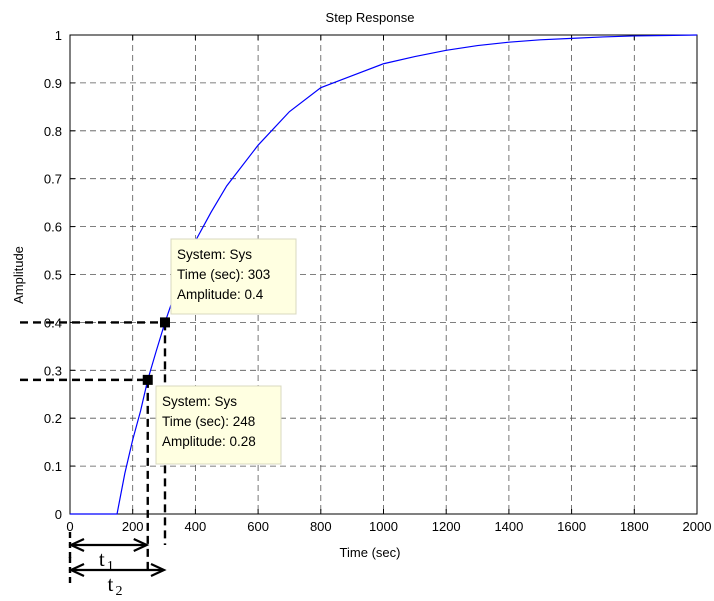  I want to click on datatip-line: Amplitude: 0.4, so click(220, 294).